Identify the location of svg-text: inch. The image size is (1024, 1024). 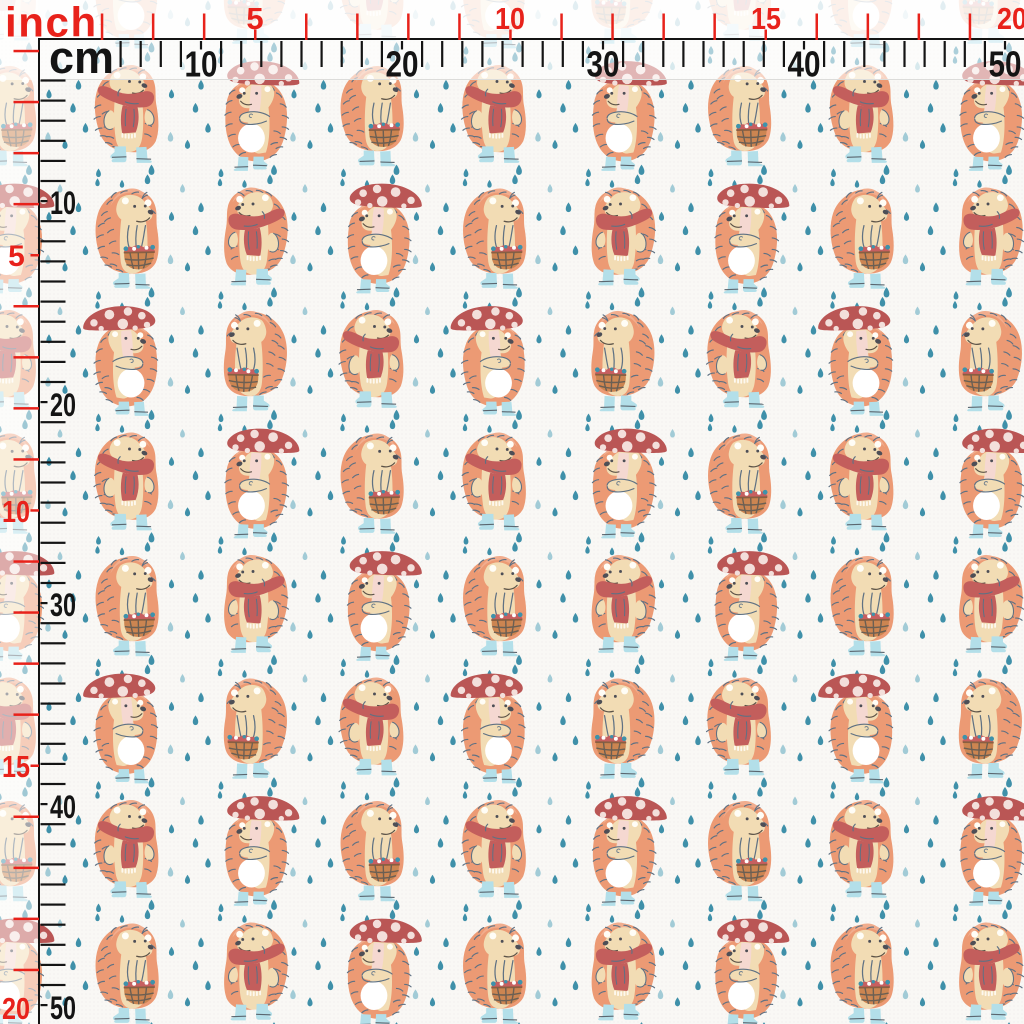
(51, 23).